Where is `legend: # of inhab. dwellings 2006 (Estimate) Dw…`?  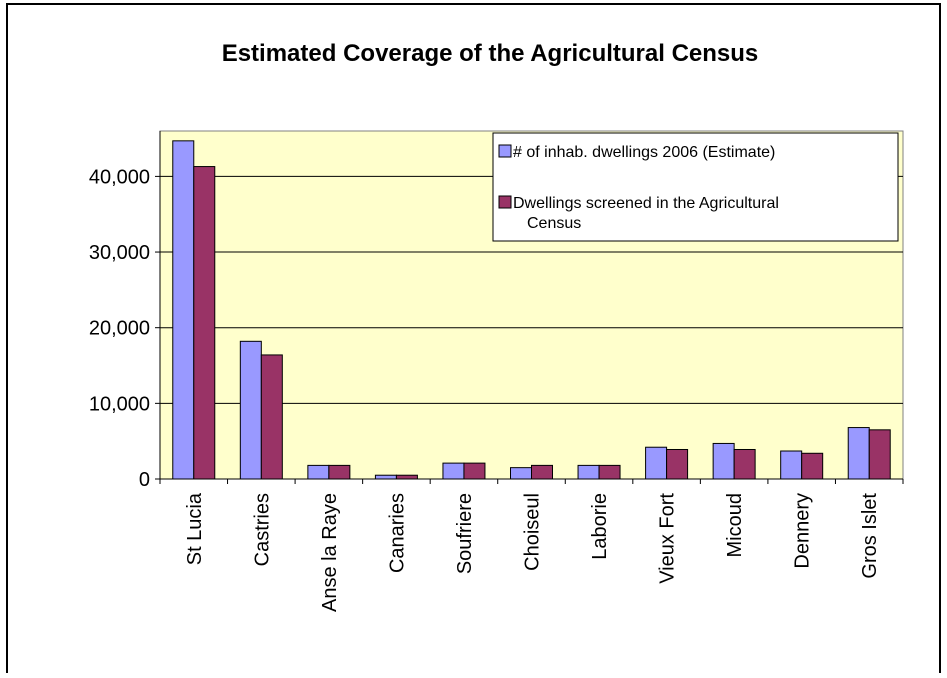 legend: # of inhab. dwellings 2006 (Estimate) Dw… is located at coordinates (695, 187).